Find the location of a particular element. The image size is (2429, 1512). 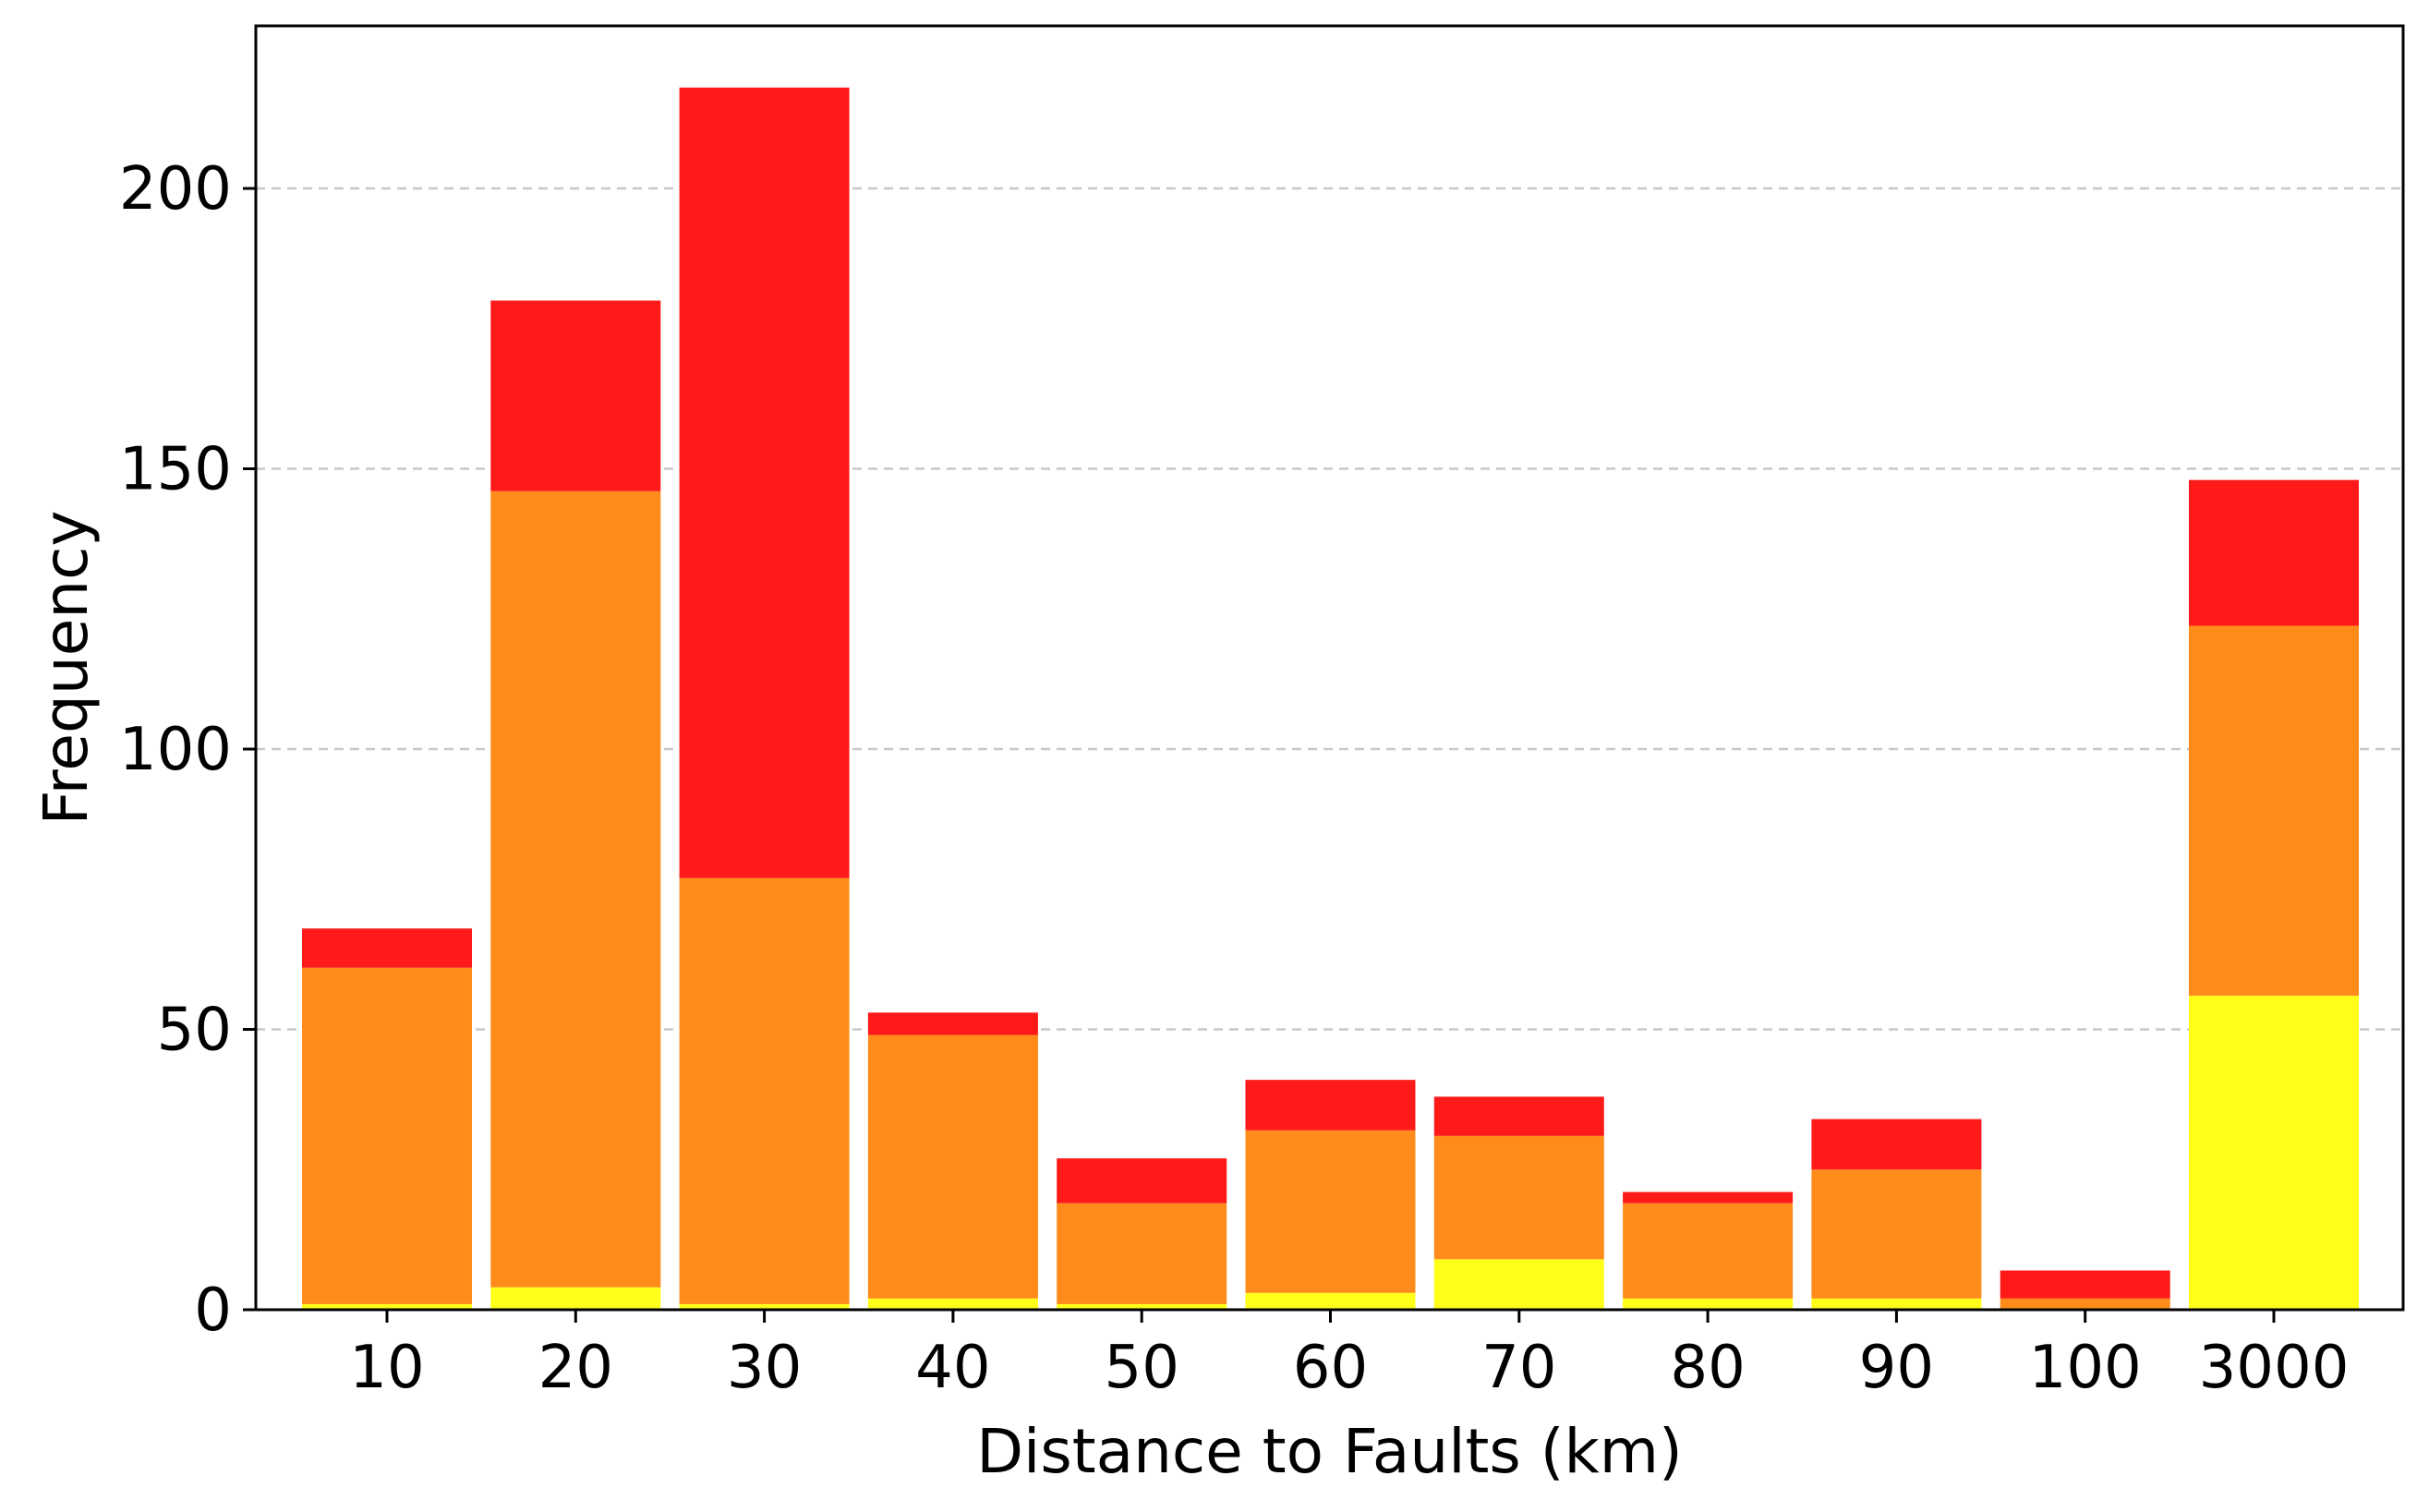

x-tick-label: 100 is located at coordinates (2085, 1368).